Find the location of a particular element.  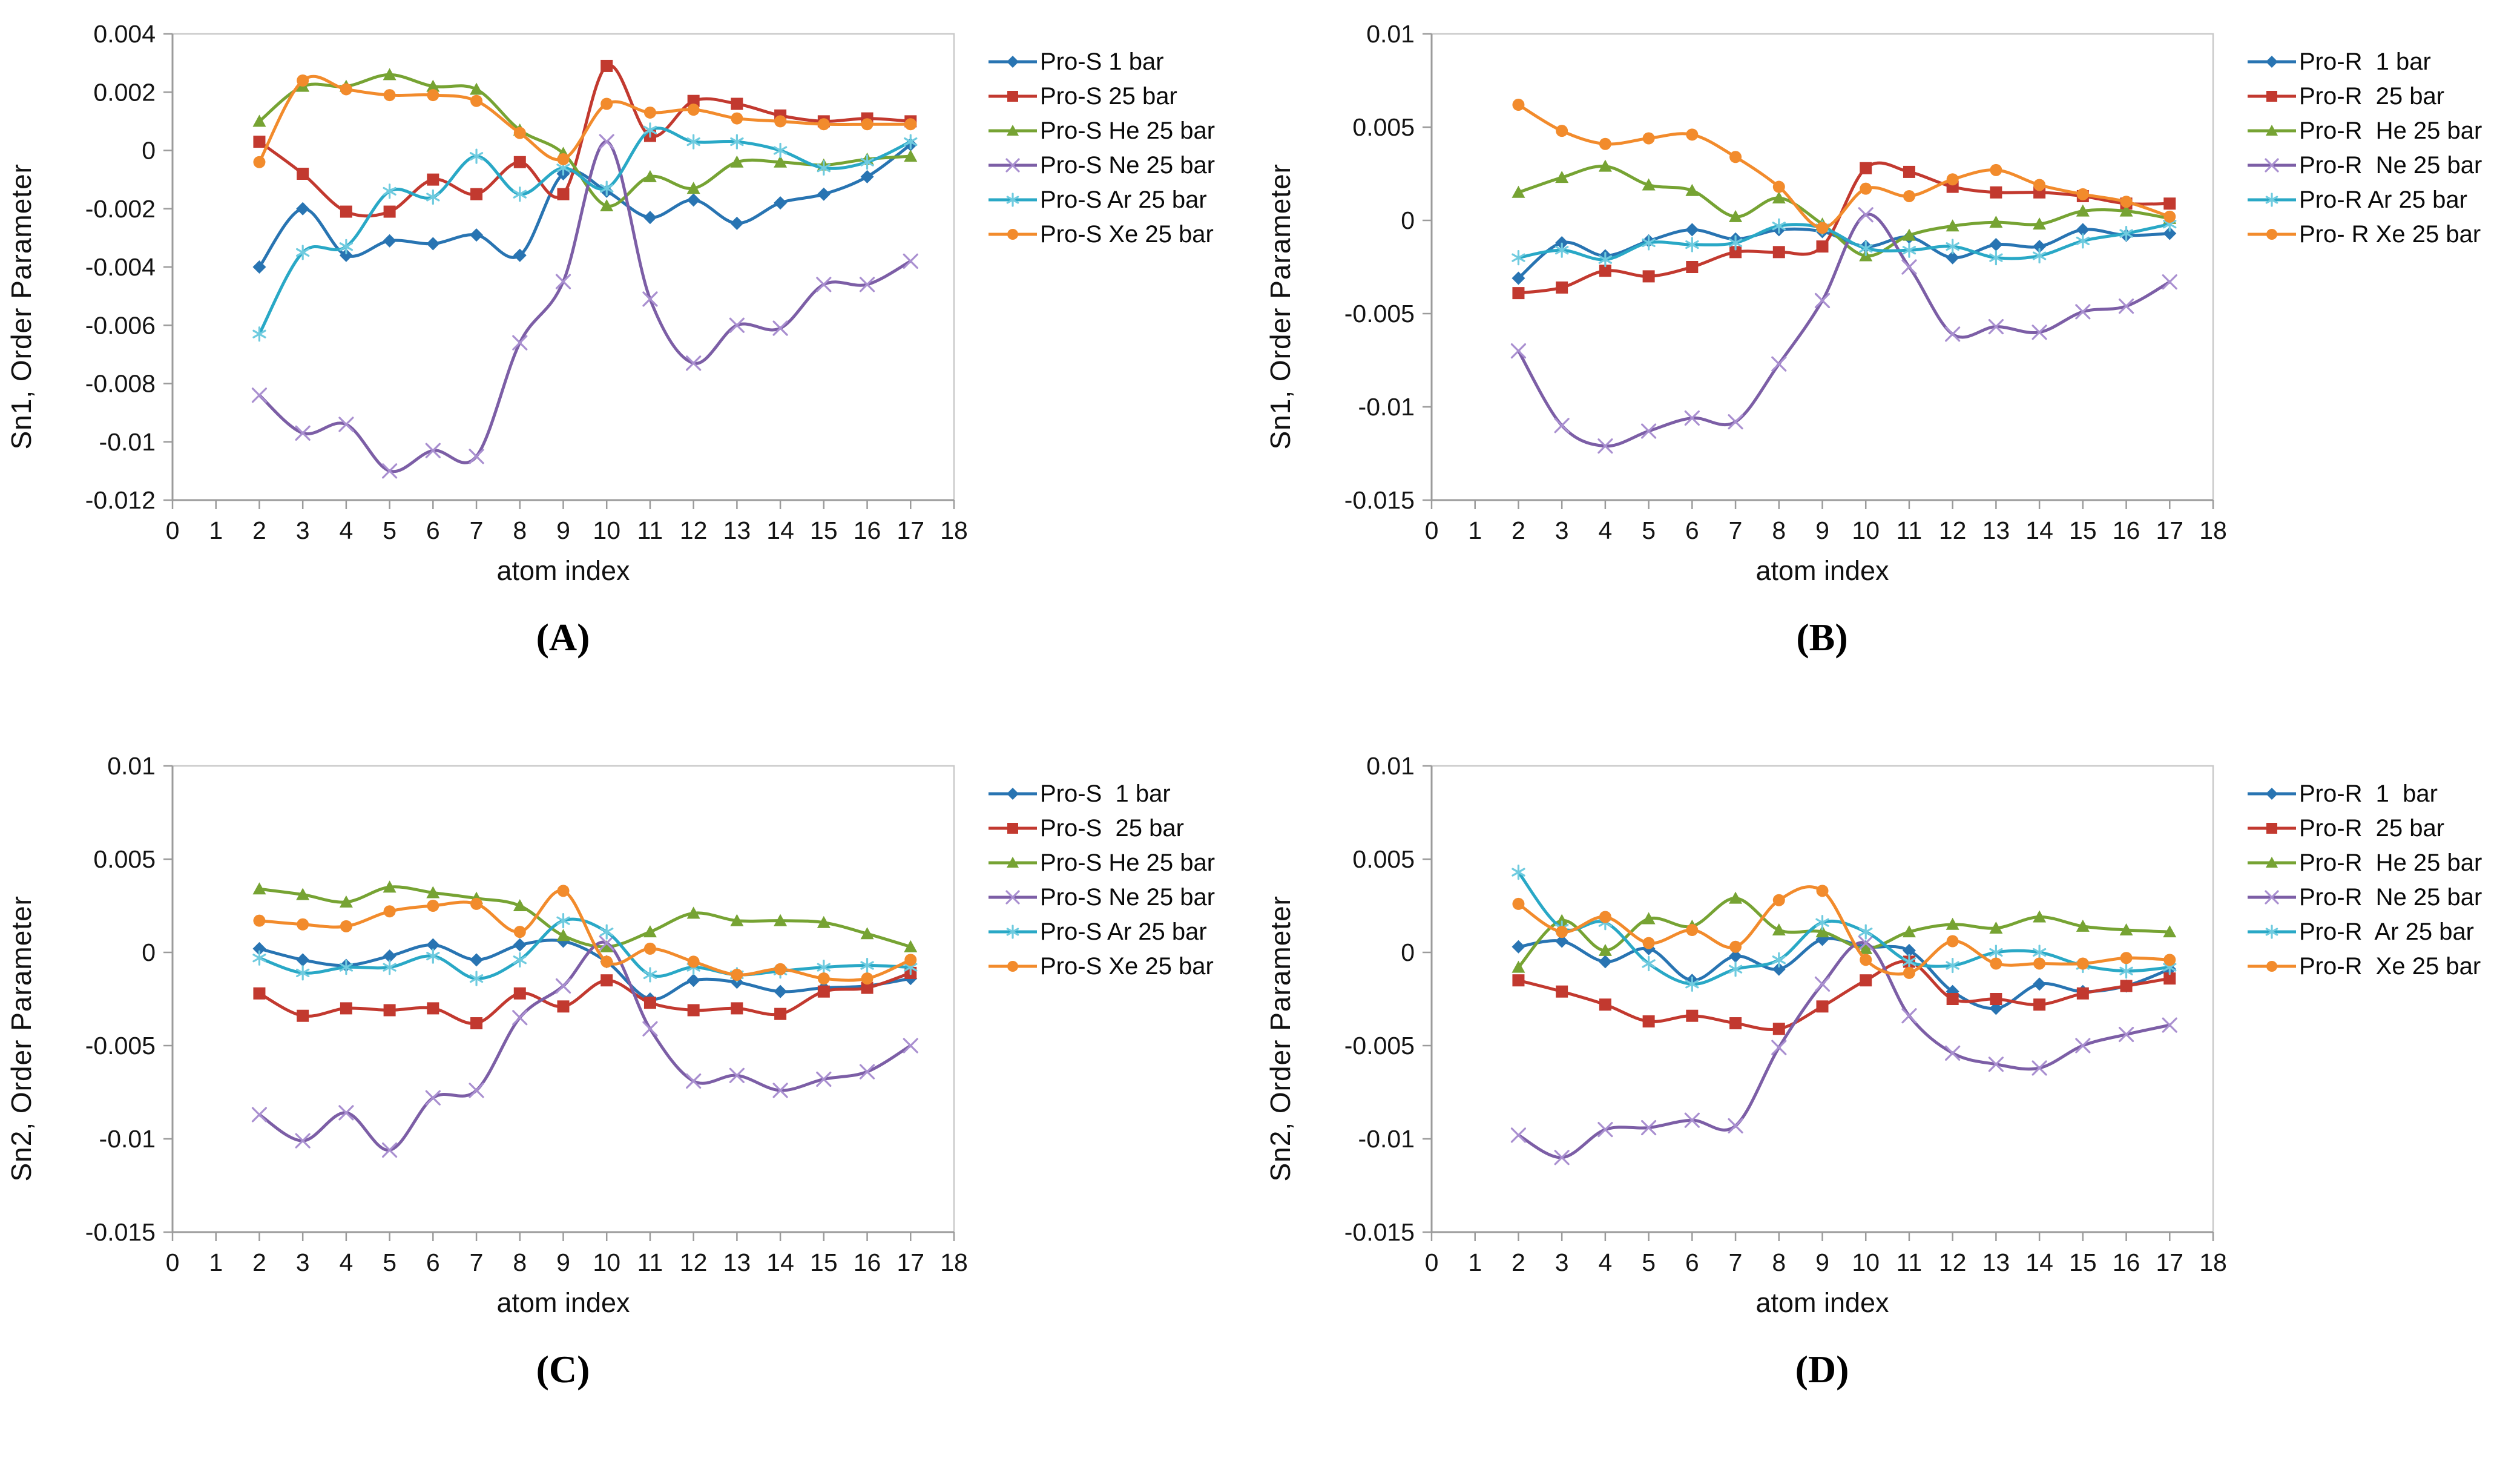

y-axis-label-C: Sn2, Order Parameter is located at coordinates (21, 1038).